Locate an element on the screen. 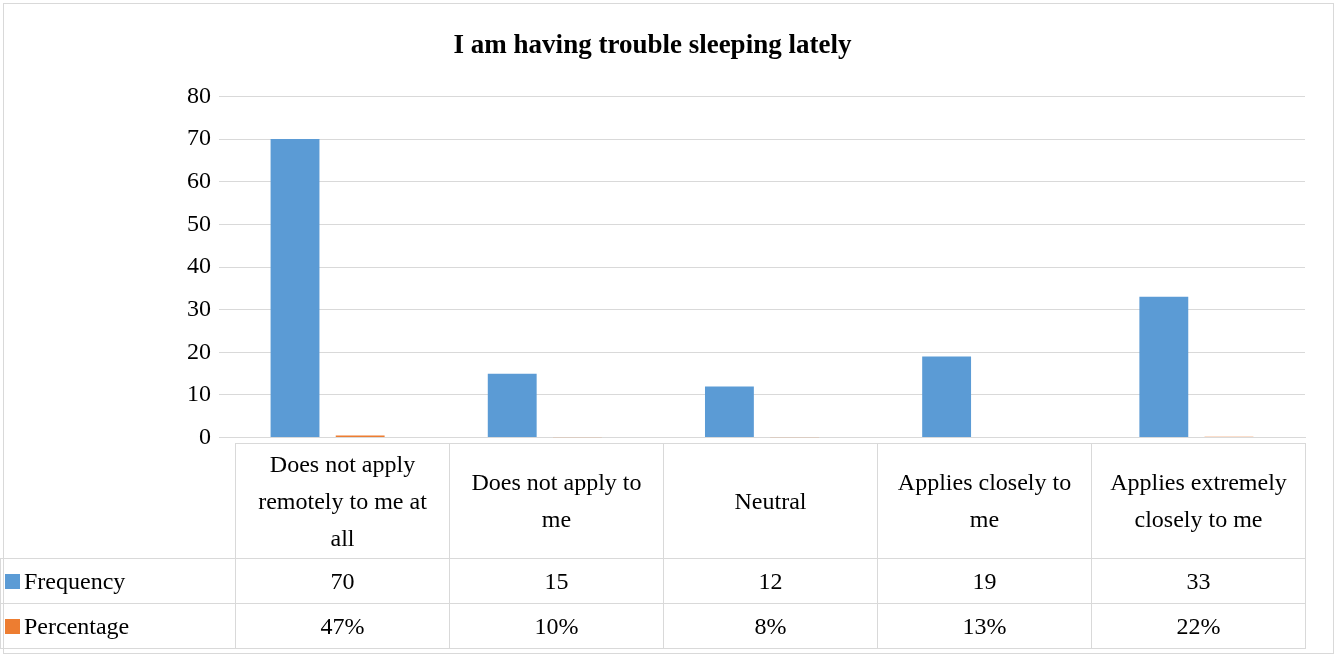 Image resolution: width=1338 pixels, height=657 pixels. y-tick-label: 50 is located at coordinates (199, 222).